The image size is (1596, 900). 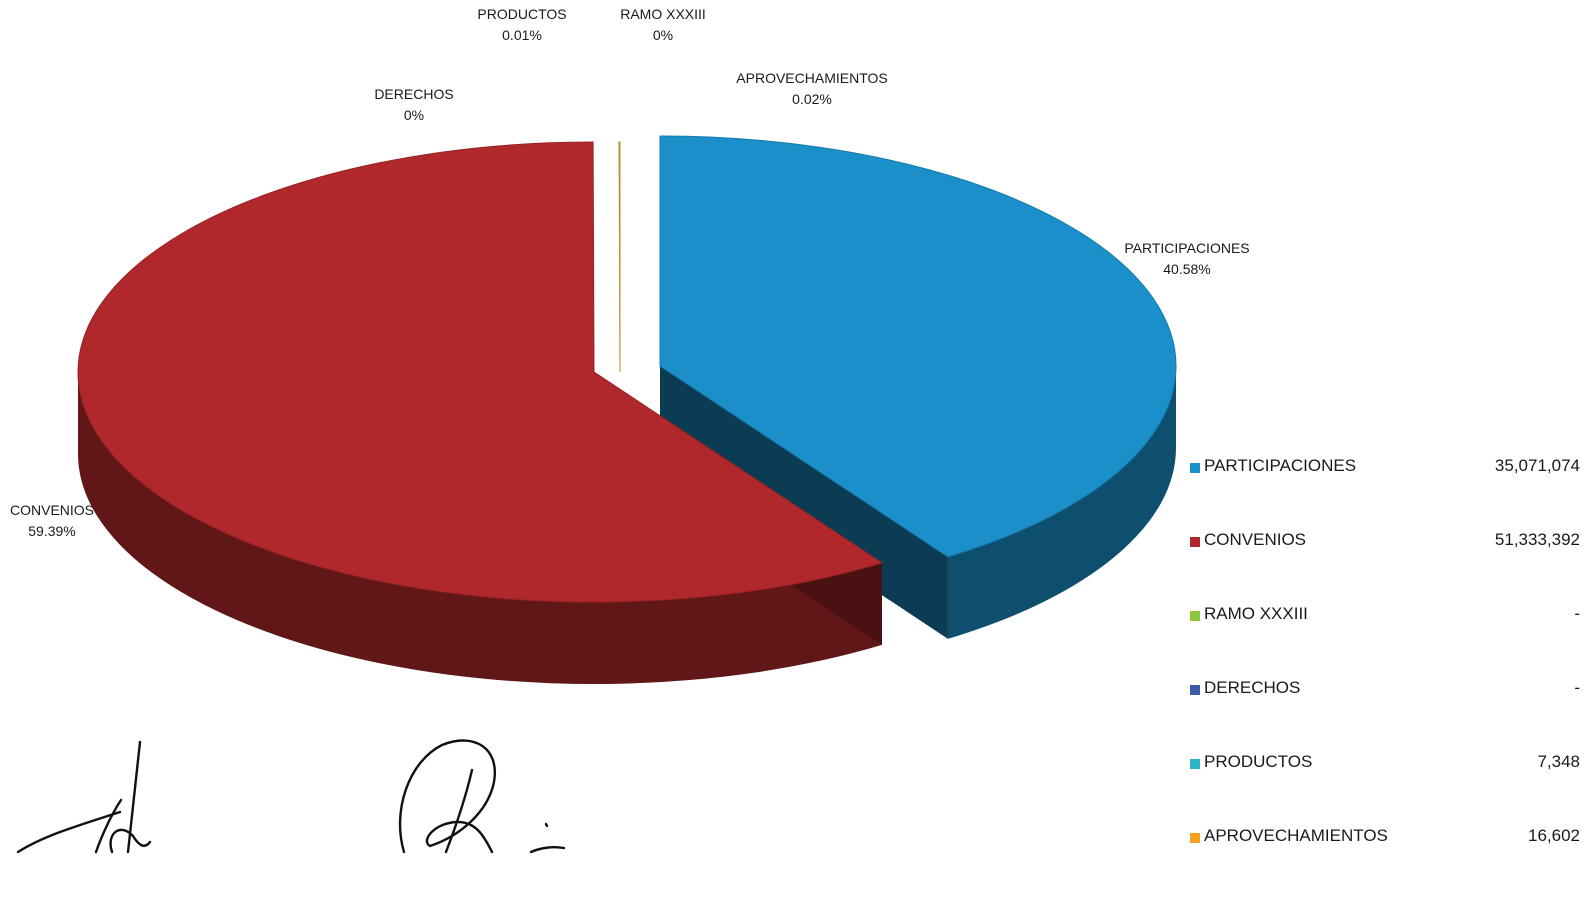 What do you see at coordinates (291, 796) in the screenshot?
I see `handwritten-signatures` at bounding box center [291, 796].